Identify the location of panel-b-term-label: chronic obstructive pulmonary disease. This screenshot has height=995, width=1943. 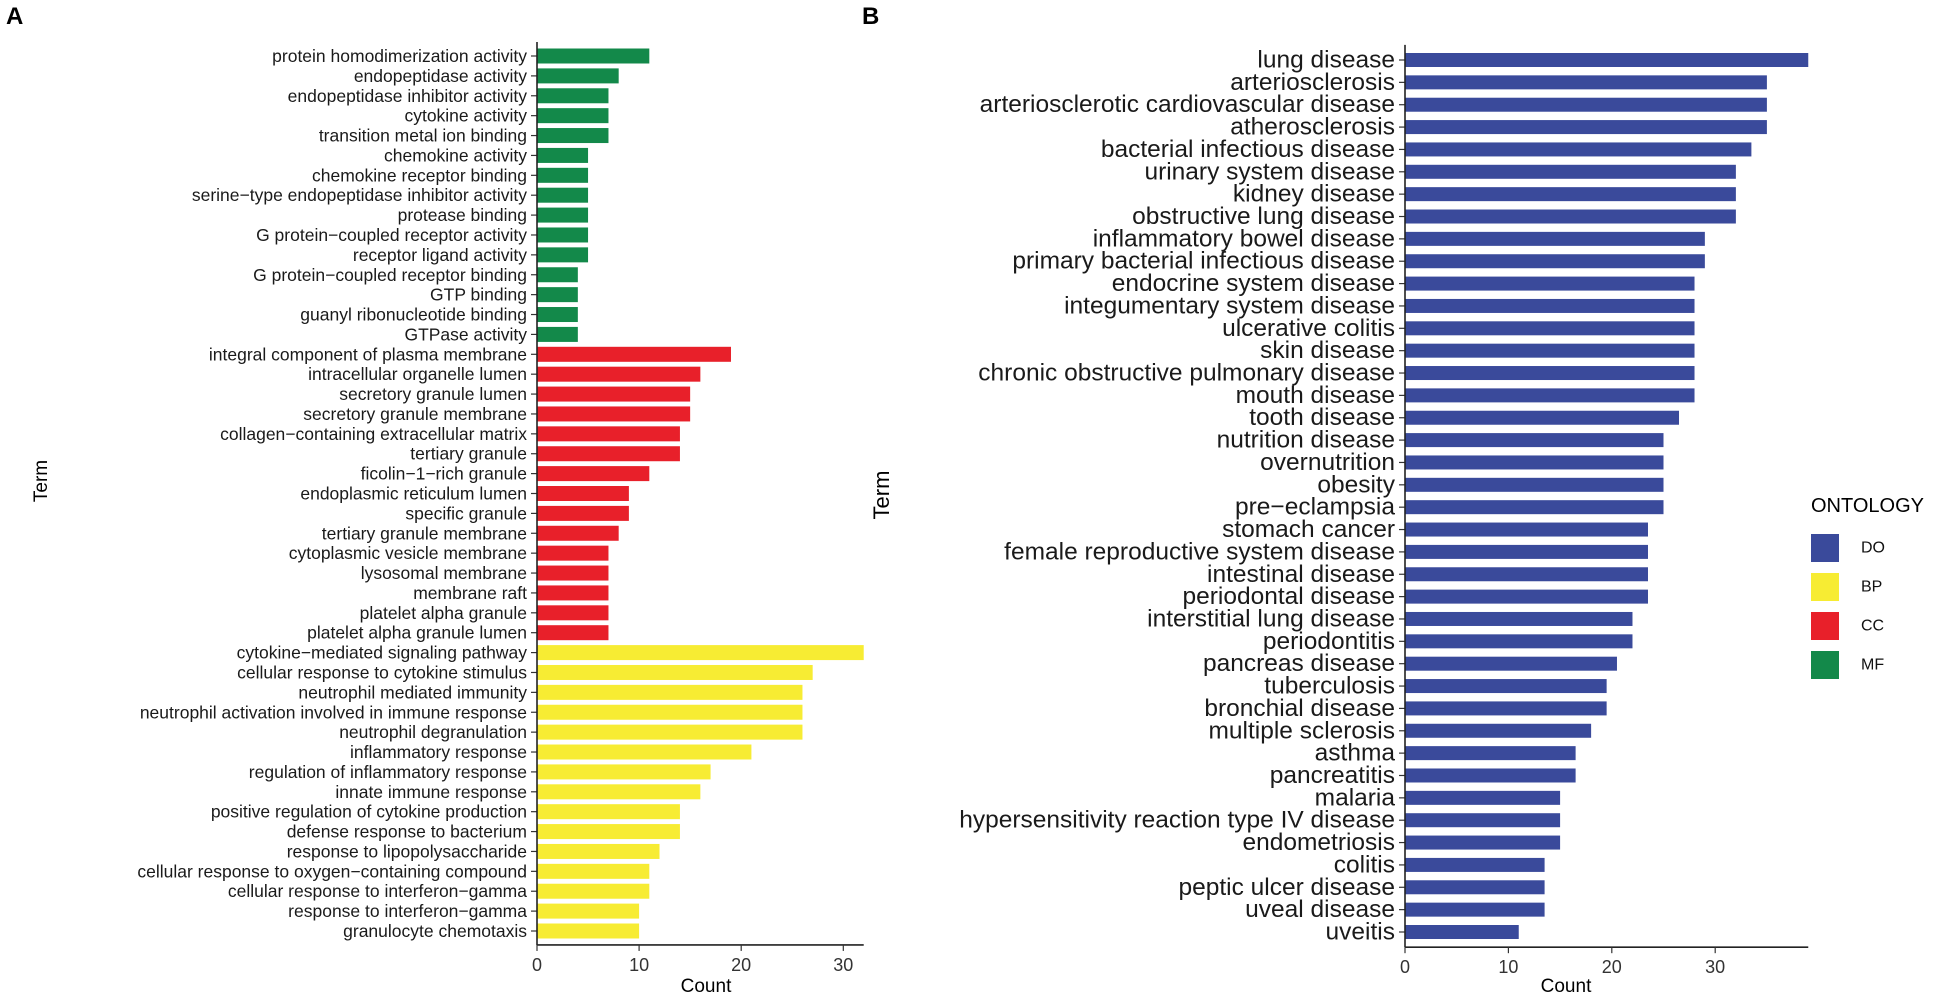
(1186, 373).